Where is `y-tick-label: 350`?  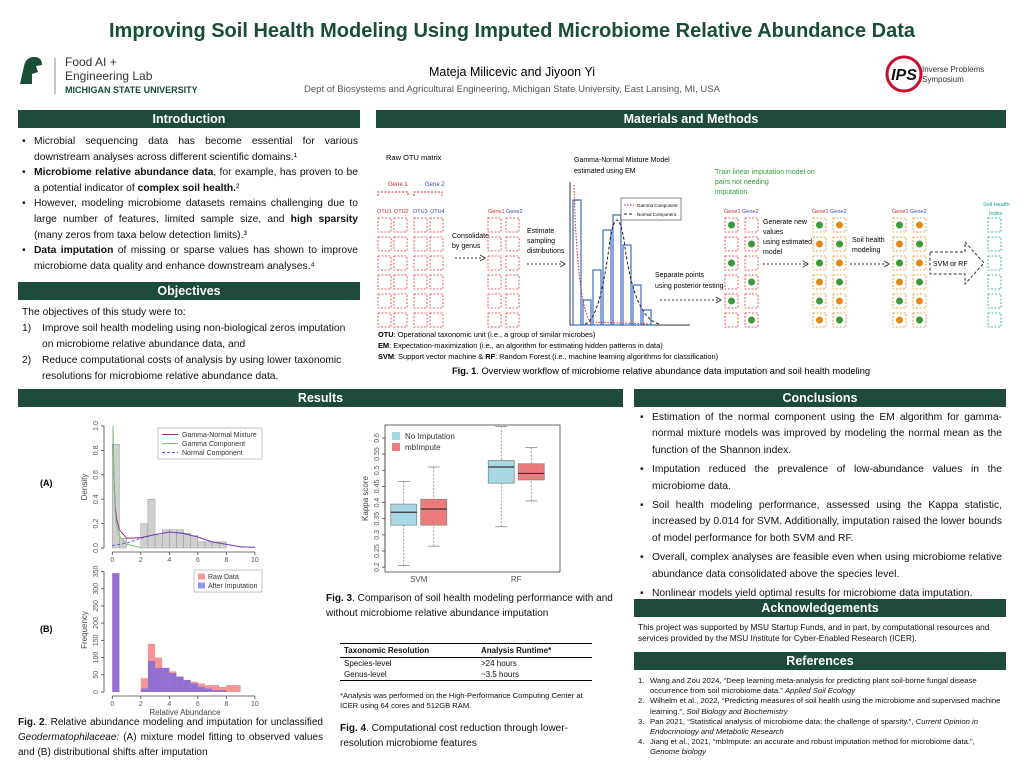
y-tick-label: 350 is located at coordinates (96, 572).